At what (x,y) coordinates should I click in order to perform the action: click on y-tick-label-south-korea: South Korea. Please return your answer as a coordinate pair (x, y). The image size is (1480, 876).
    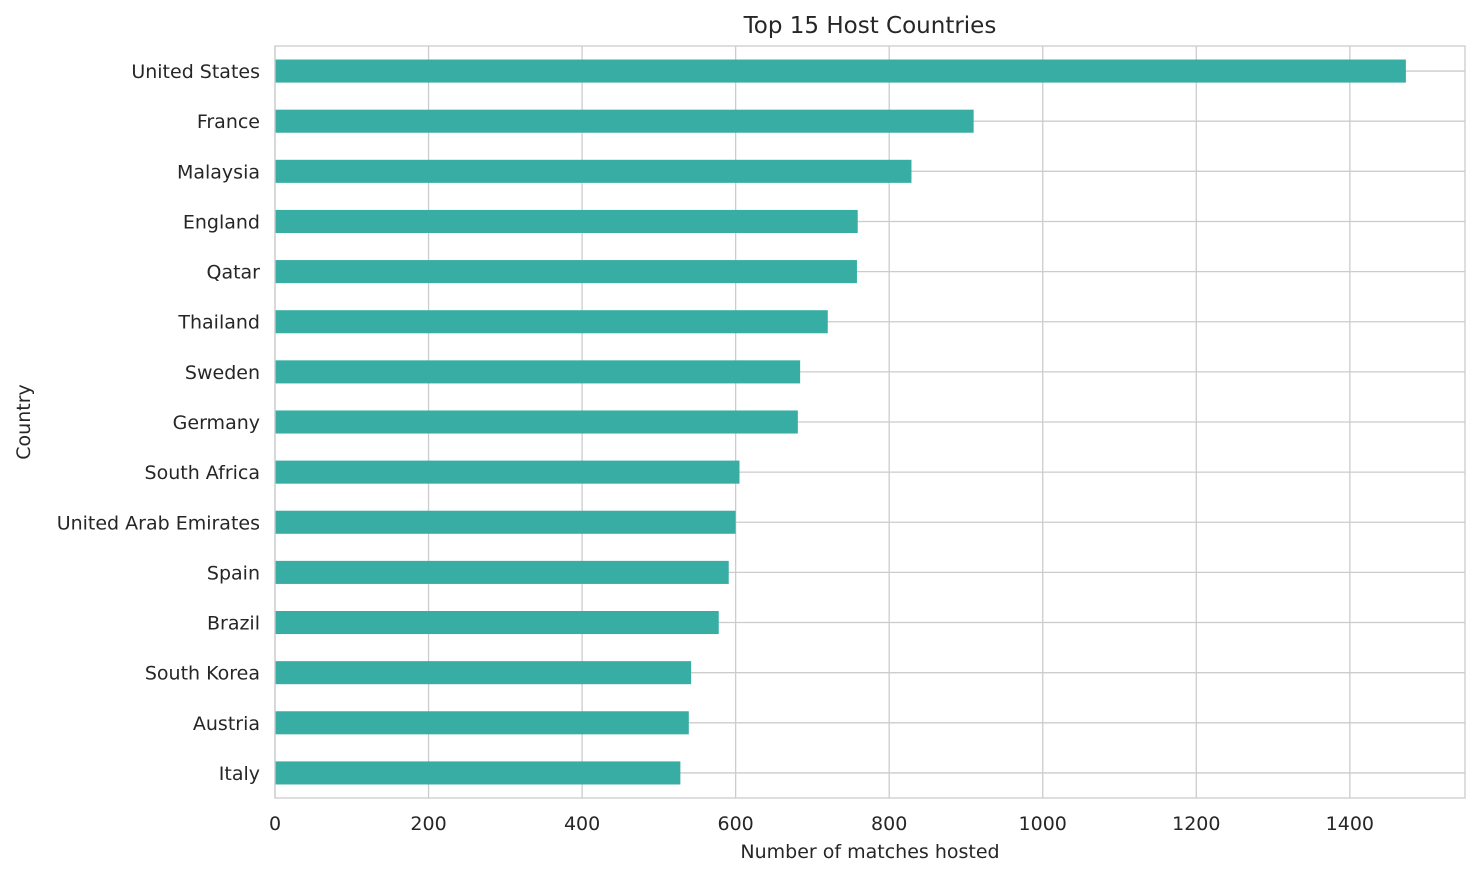
    Looking at the image, I should click on (202, 674).